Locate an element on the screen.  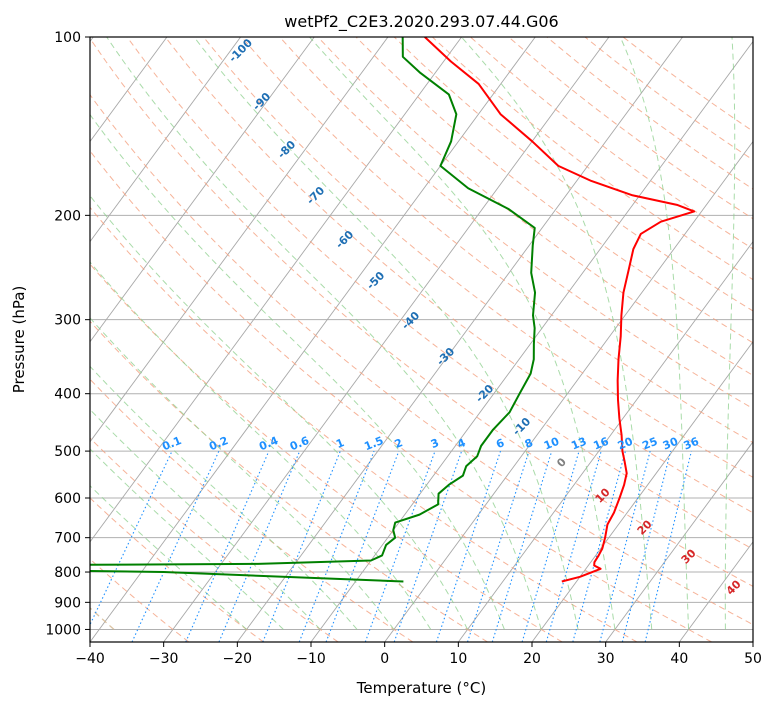
mixing-ratio-label: 2 is located at coordinates (399, 443).